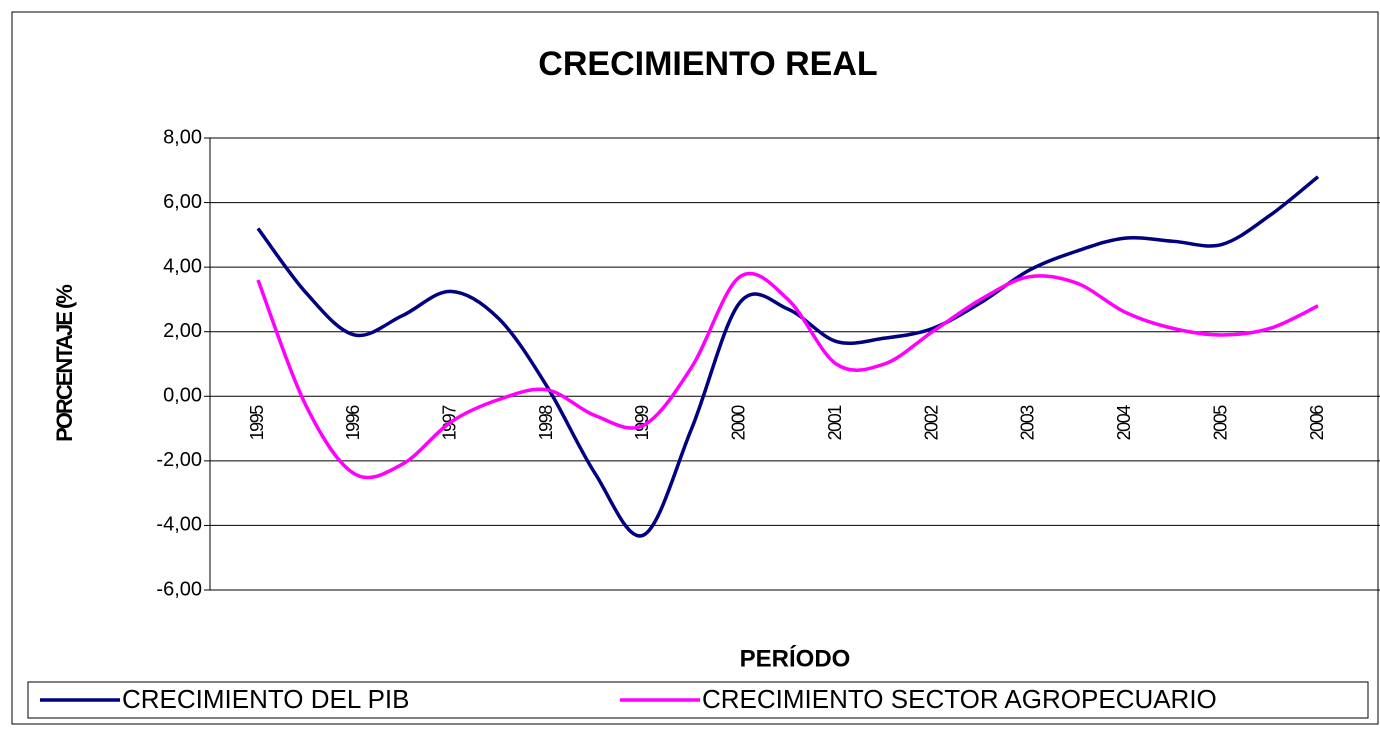 This screenshot has width=1380, height=731. I want to click on y-tick-label: -2,00, so click(179, 460).